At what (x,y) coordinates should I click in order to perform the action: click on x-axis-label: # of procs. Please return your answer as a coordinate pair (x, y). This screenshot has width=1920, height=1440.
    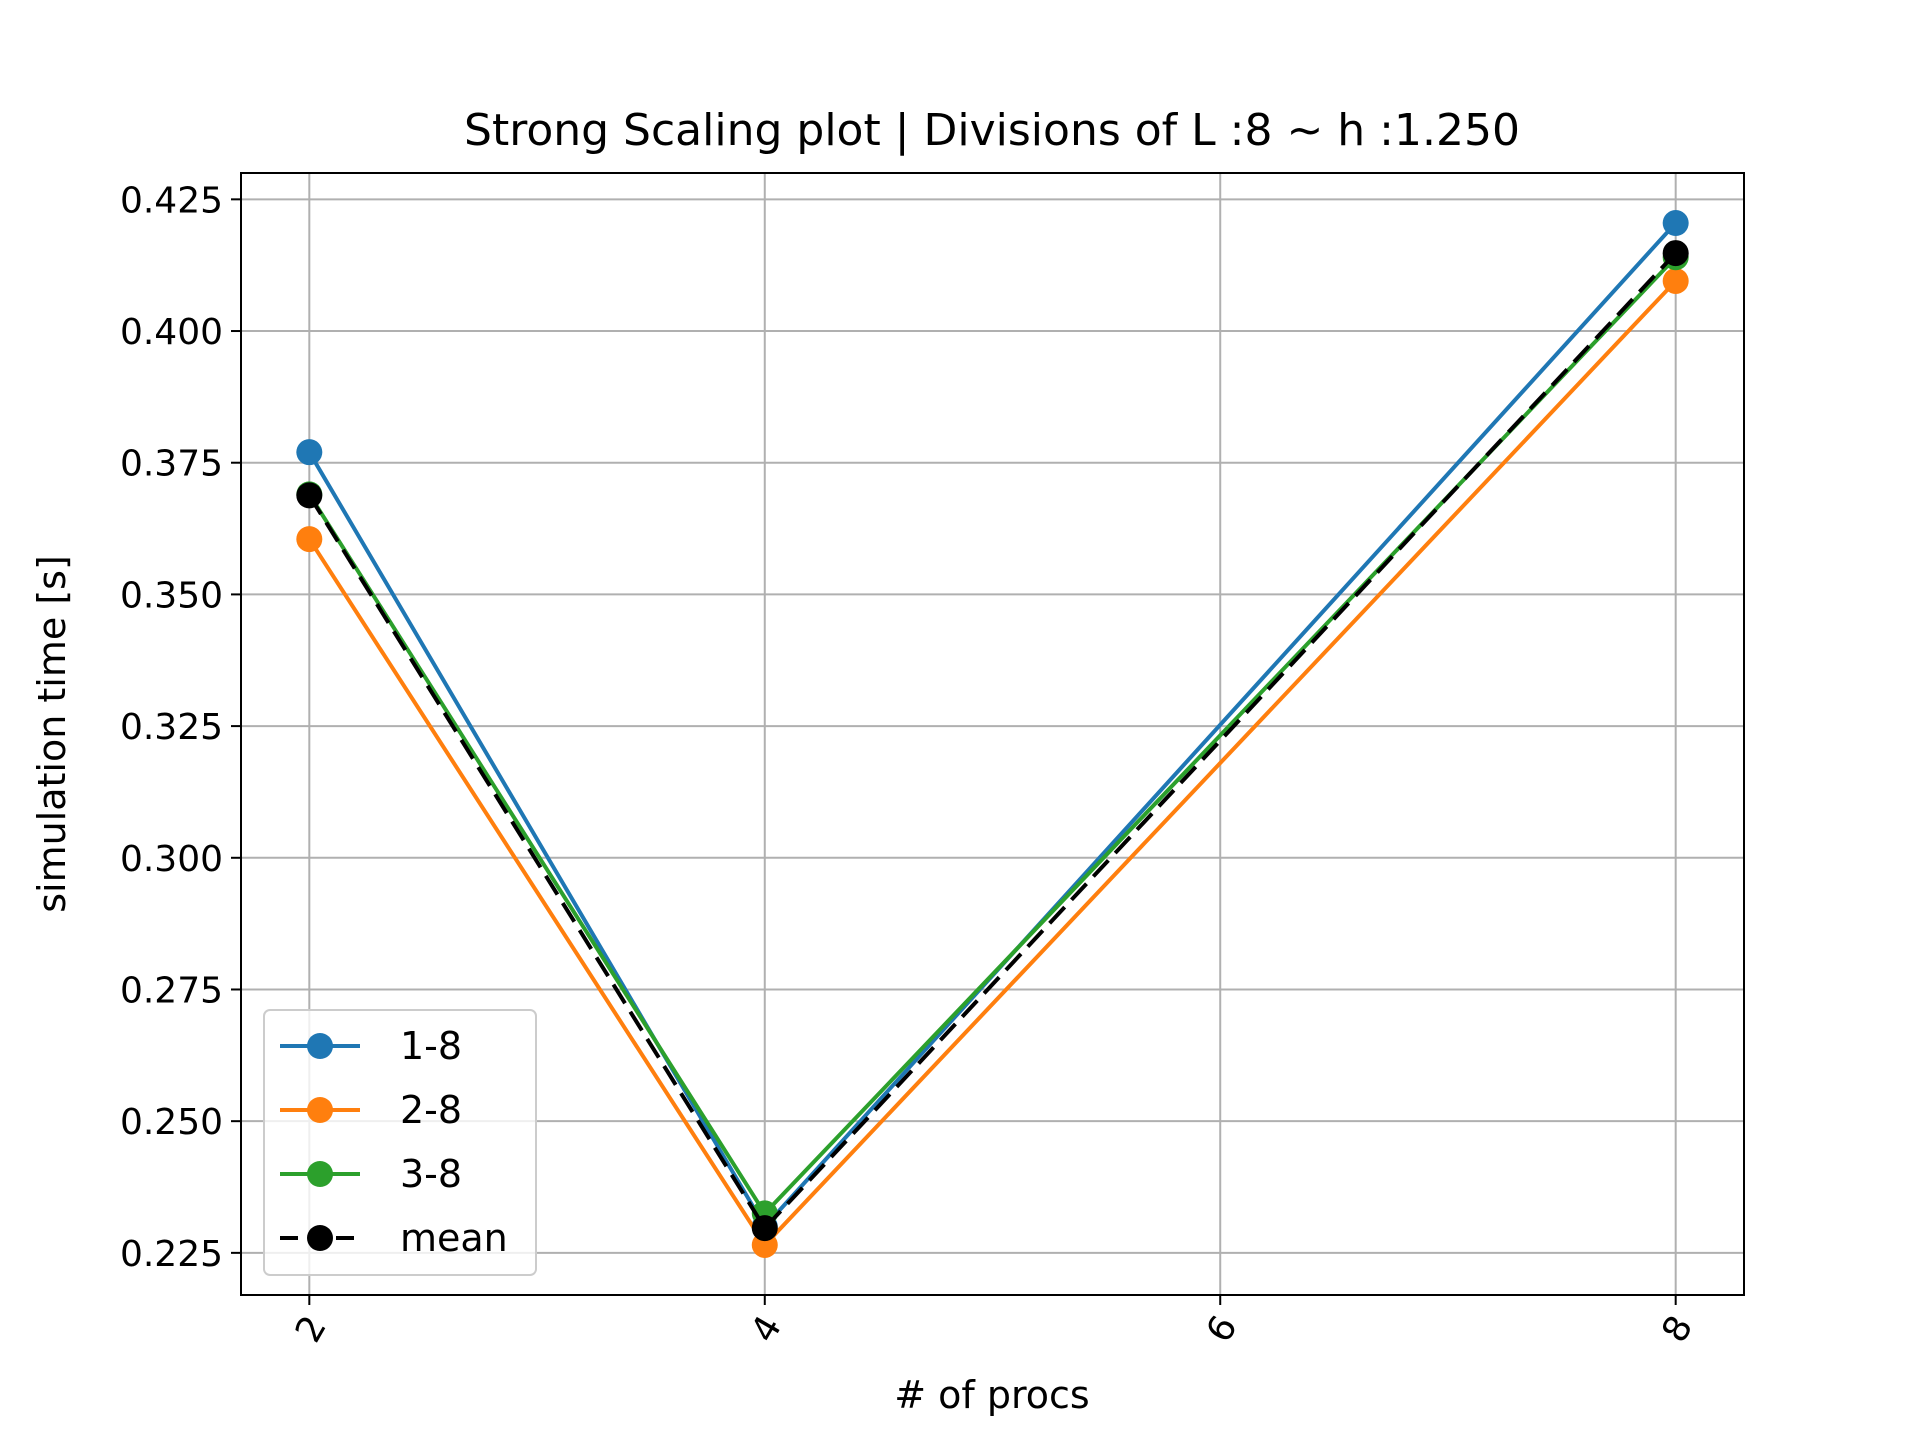
    Looking at the image, I should click on (991, 1395).